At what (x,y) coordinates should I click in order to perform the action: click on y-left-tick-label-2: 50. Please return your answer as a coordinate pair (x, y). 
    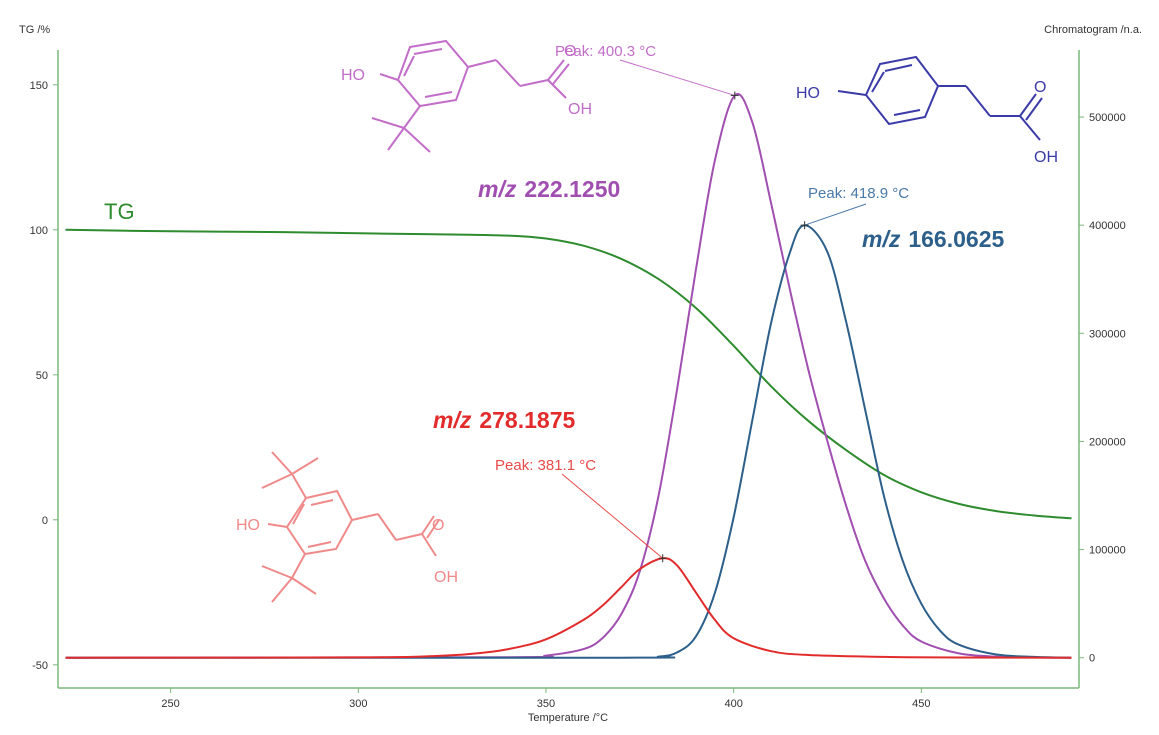
    Looking at the image, I should click on (42, 376).